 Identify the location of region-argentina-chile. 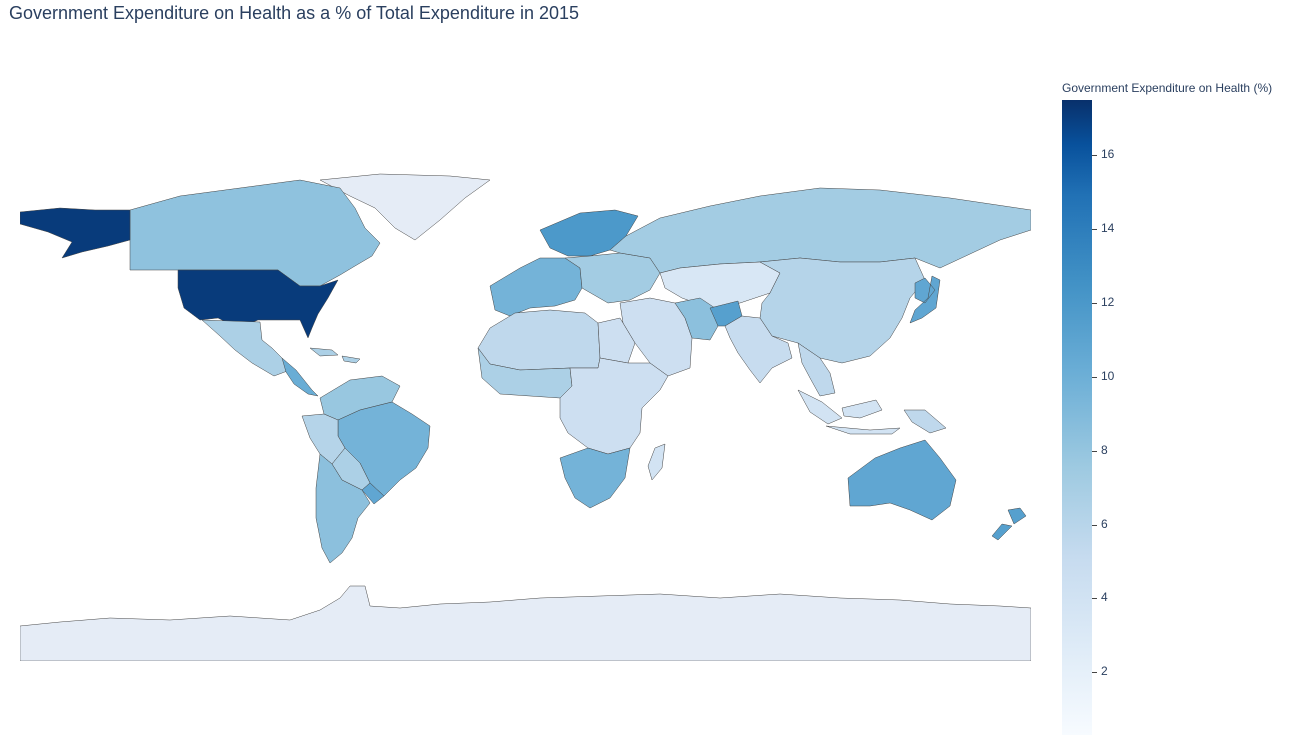
(343, 508).